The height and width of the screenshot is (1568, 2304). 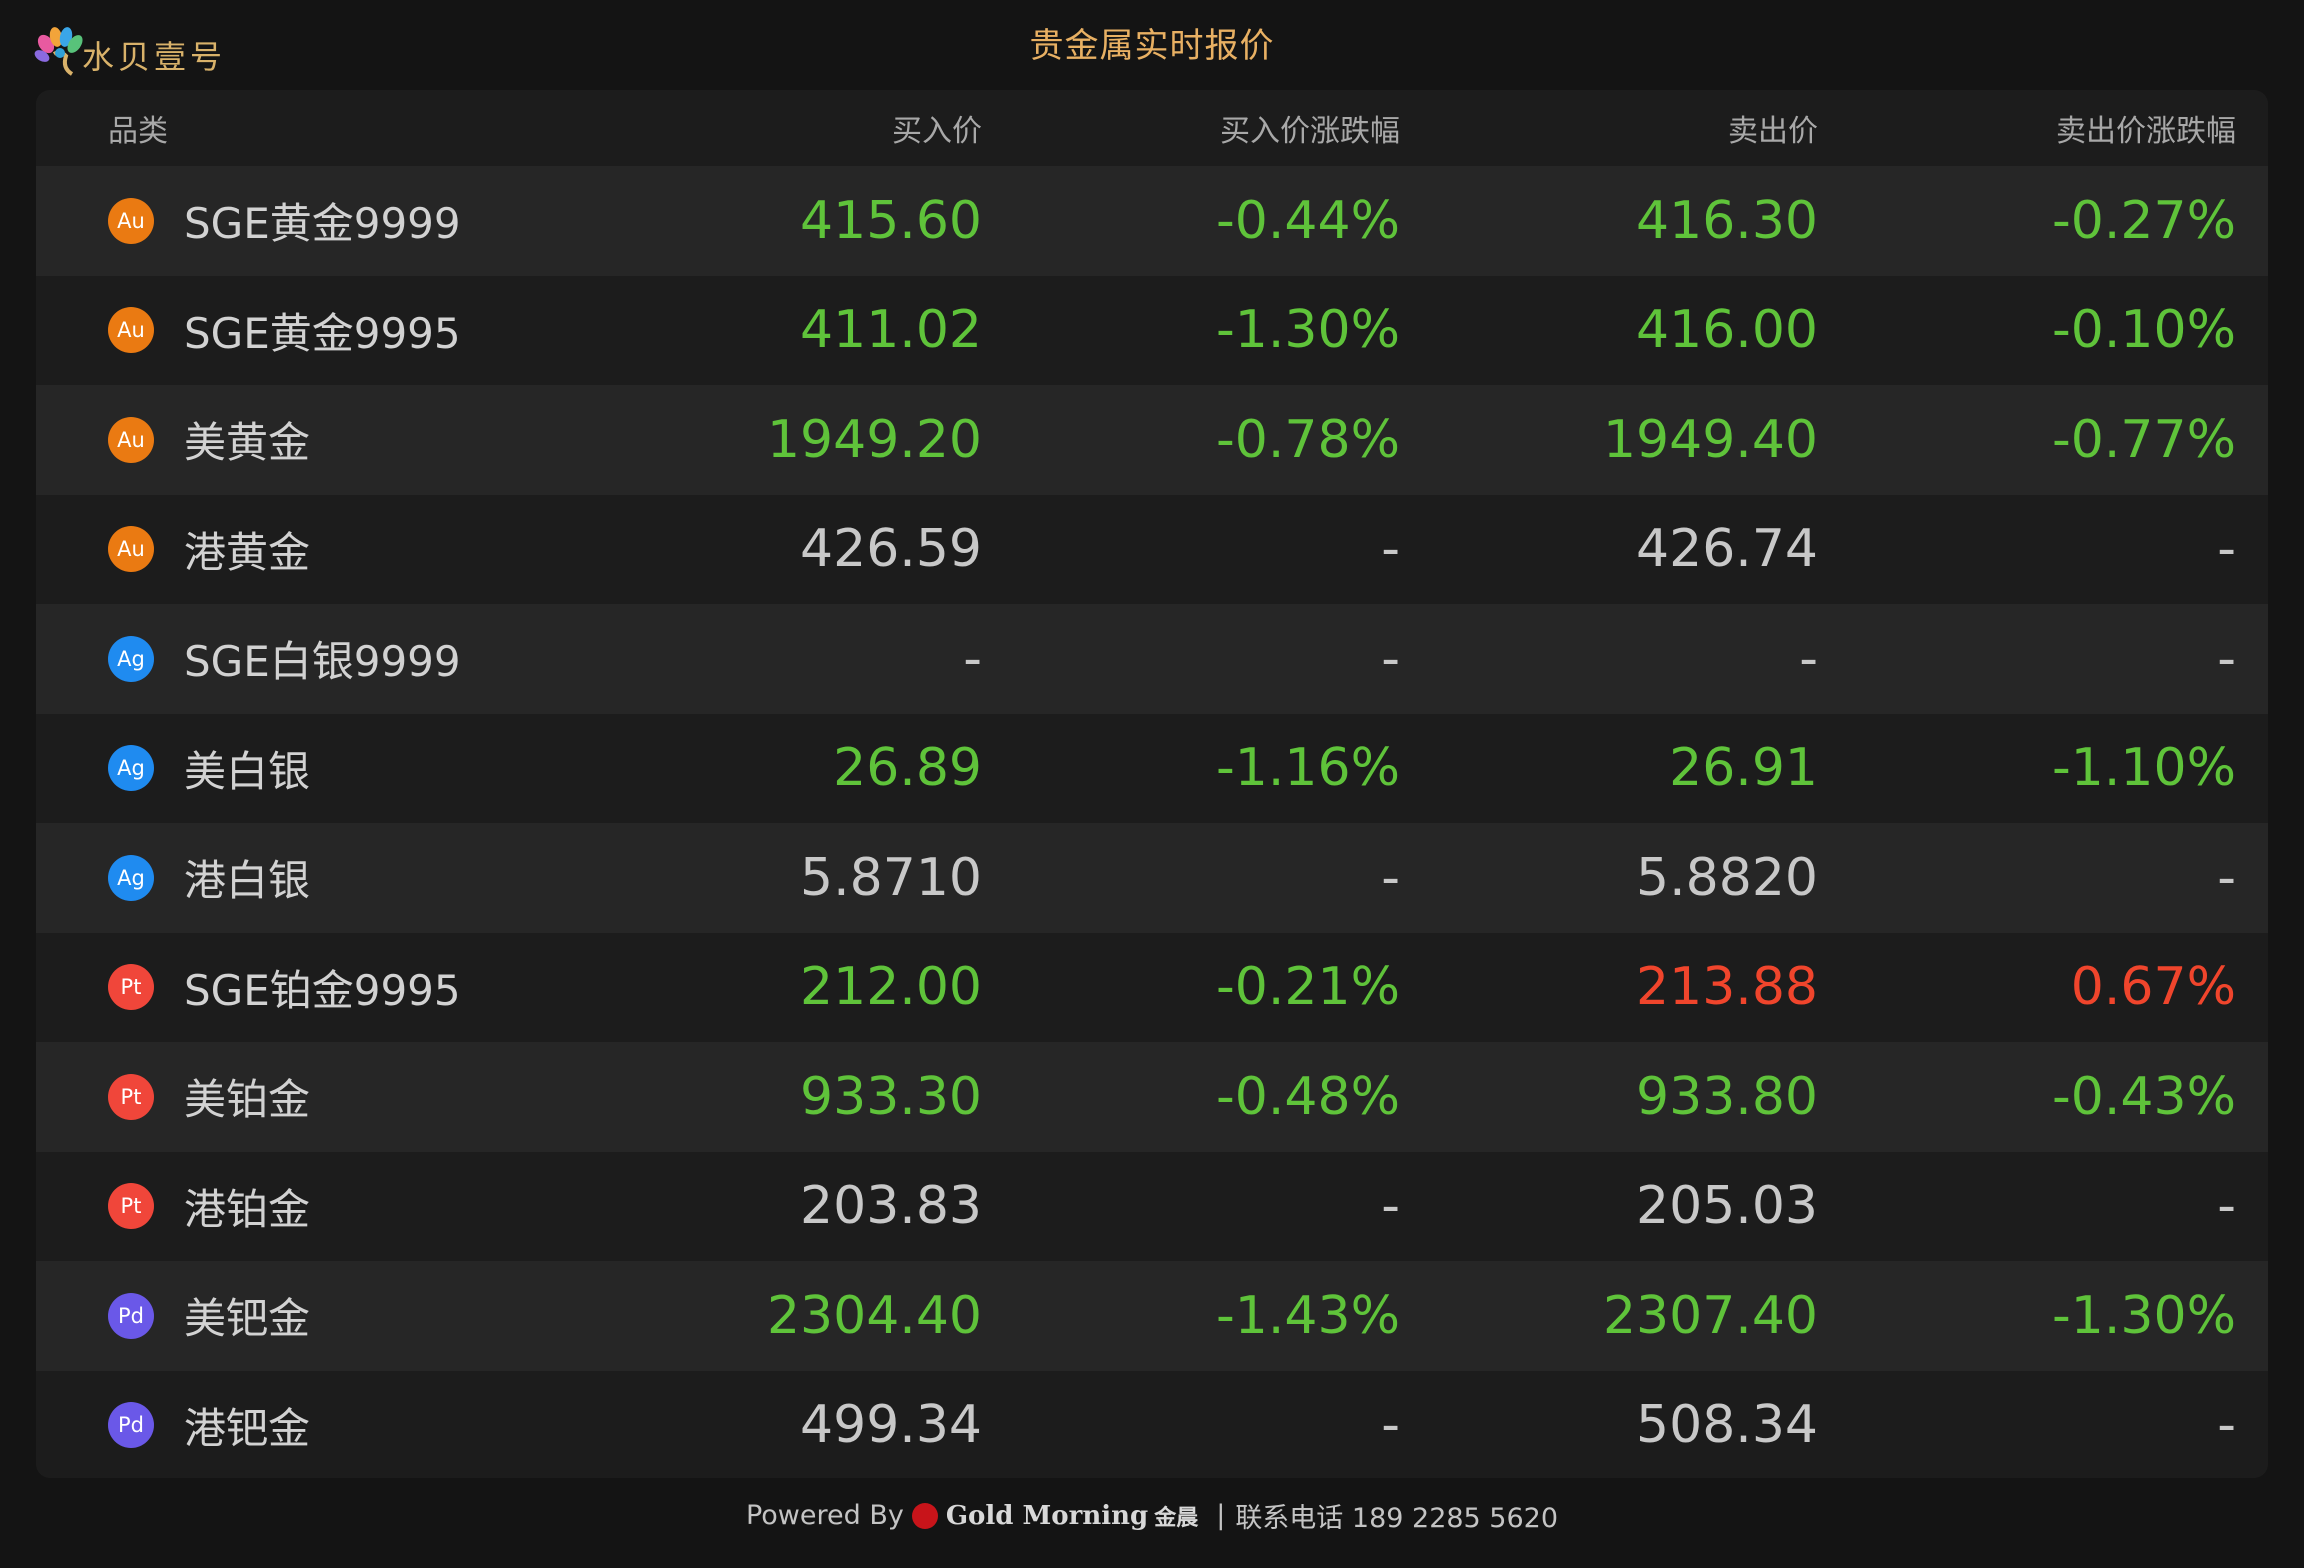 I want to click on page-title: 贵金属实时报价, so click(x=1152, y=46).